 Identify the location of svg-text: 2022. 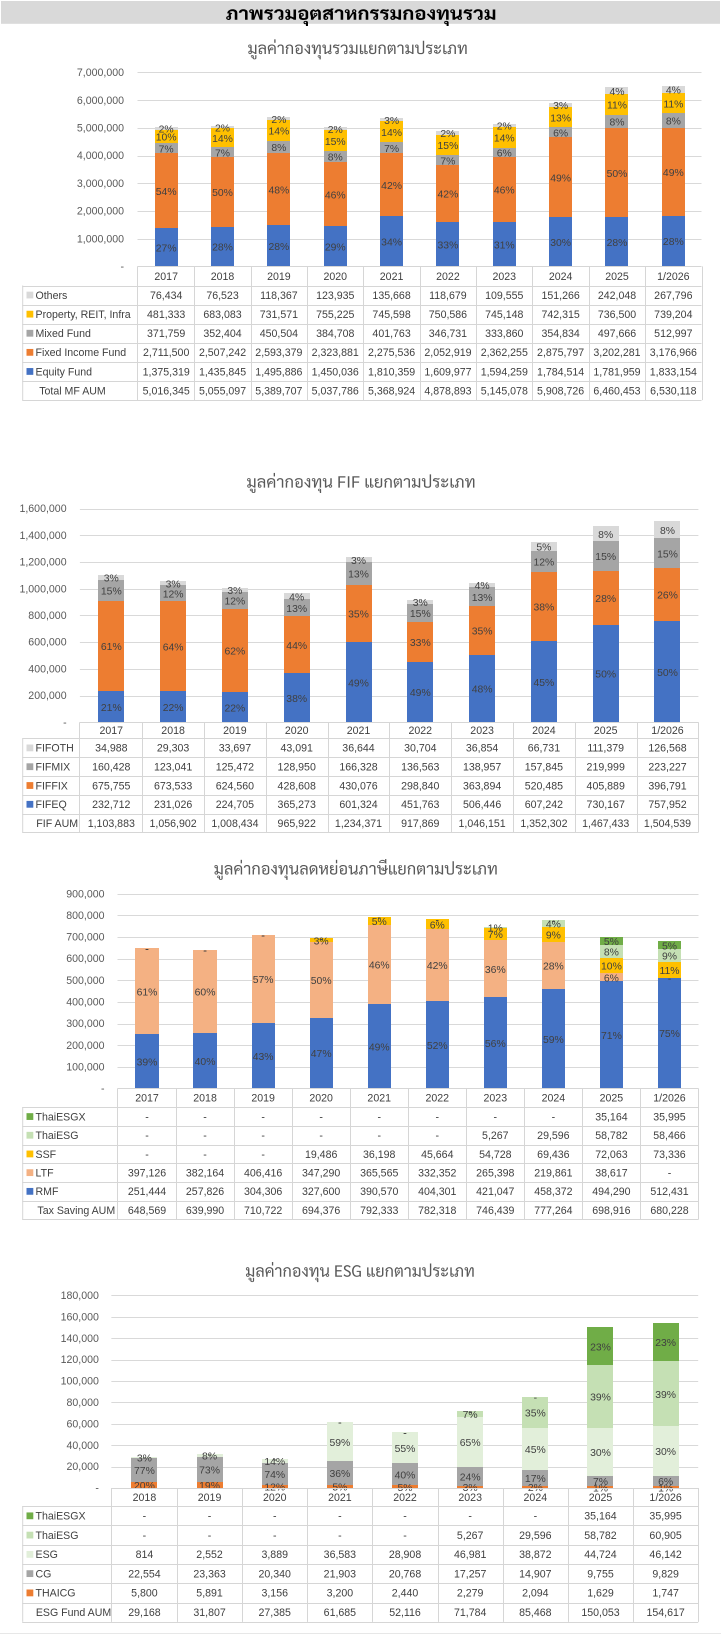
(405, 1498).